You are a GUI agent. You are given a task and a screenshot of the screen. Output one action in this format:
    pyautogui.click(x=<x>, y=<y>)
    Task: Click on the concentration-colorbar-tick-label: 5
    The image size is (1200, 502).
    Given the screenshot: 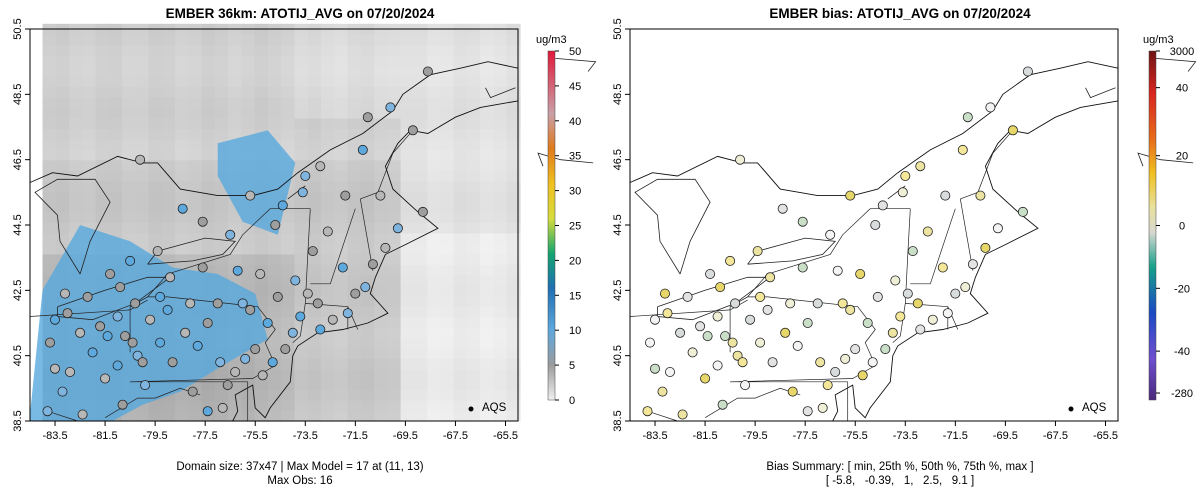 What is the action you would take?
    pyautogui.click(x=572, y=366)
    